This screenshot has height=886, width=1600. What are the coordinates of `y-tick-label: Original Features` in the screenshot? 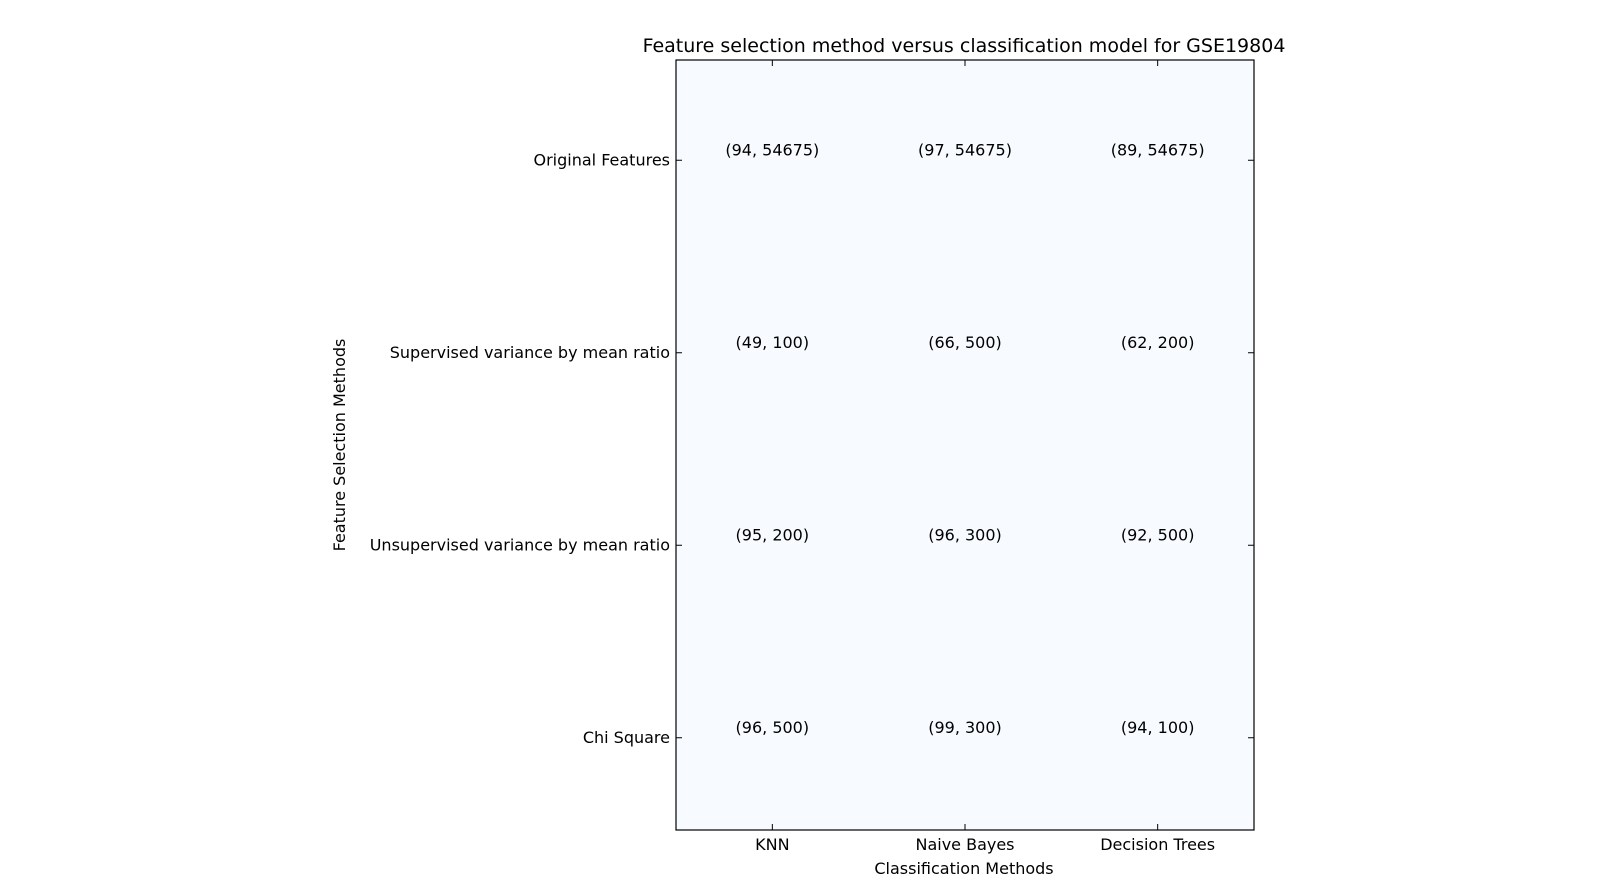 It's located at (602, 159).